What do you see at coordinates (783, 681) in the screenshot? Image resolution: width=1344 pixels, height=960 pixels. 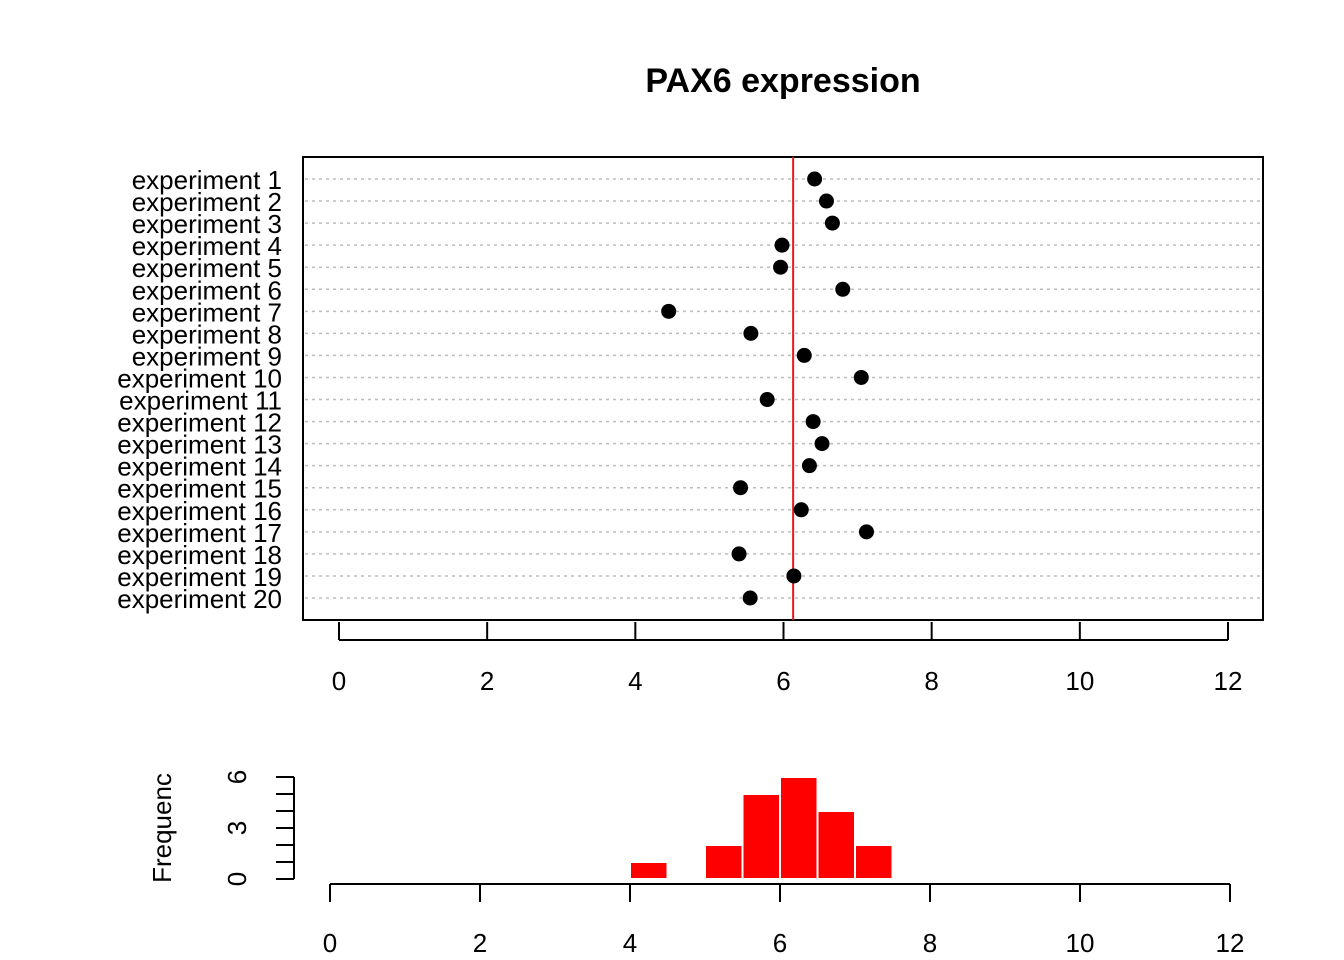 I see `x-tick-label: 6` at bounding box center [783, 681].